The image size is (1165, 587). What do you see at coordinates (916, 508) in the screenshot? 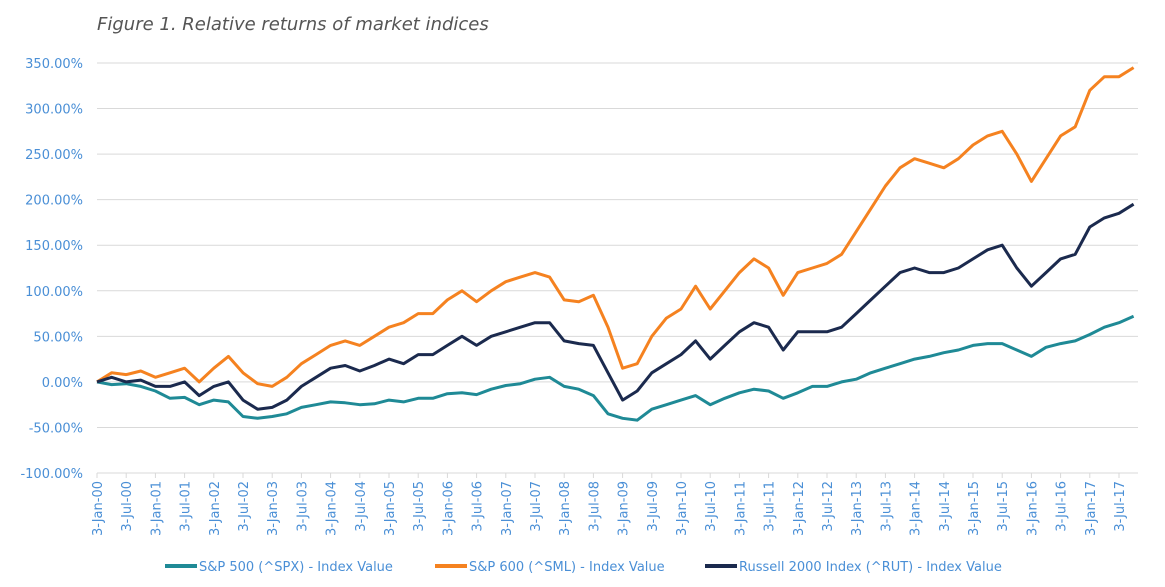
I see `x-tick-label: 3-Jan-14` at bounding box center [916, 508].